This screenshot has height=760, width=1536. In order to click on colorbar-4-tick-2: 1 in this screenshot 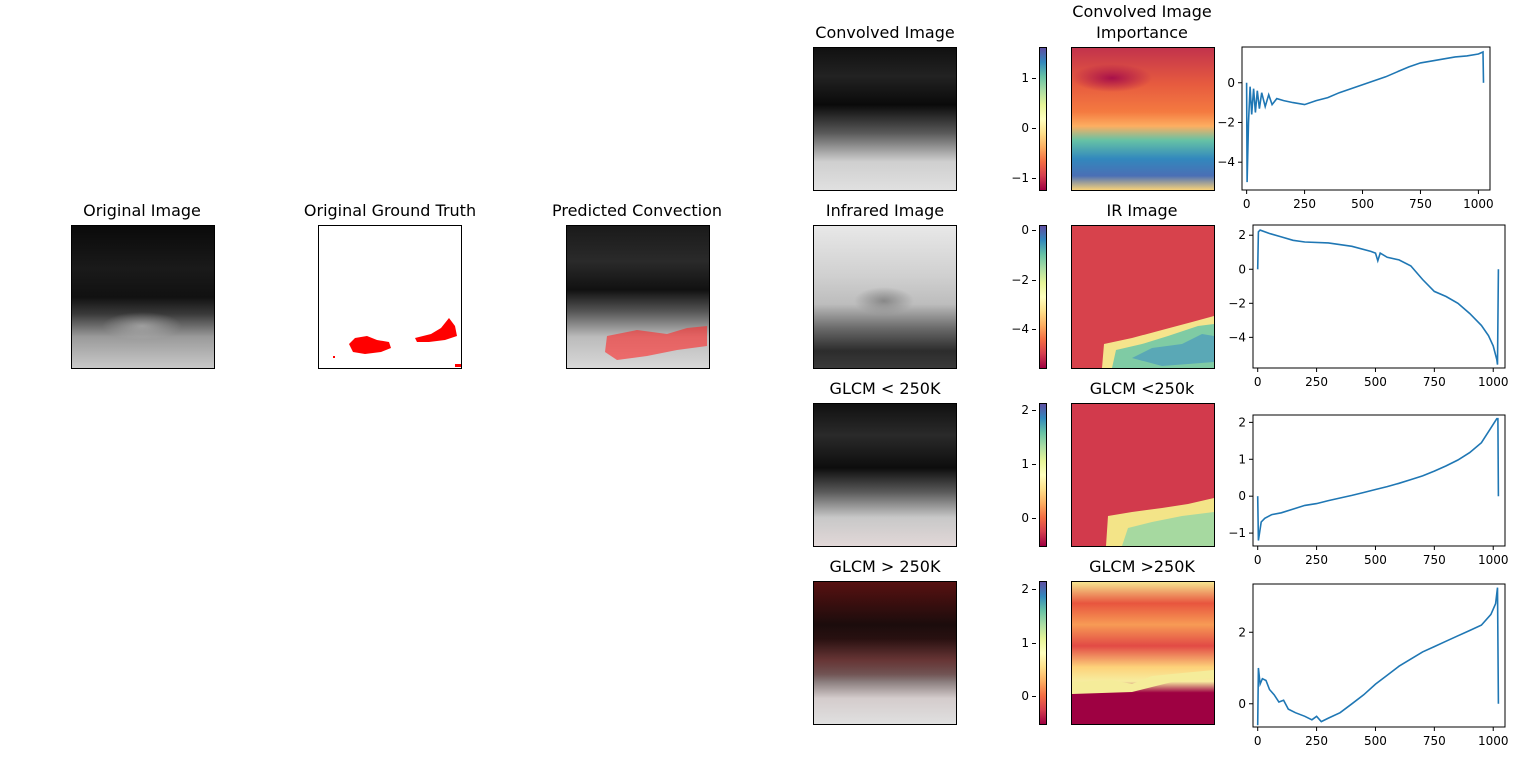, I will do `click(1012, 643)`.